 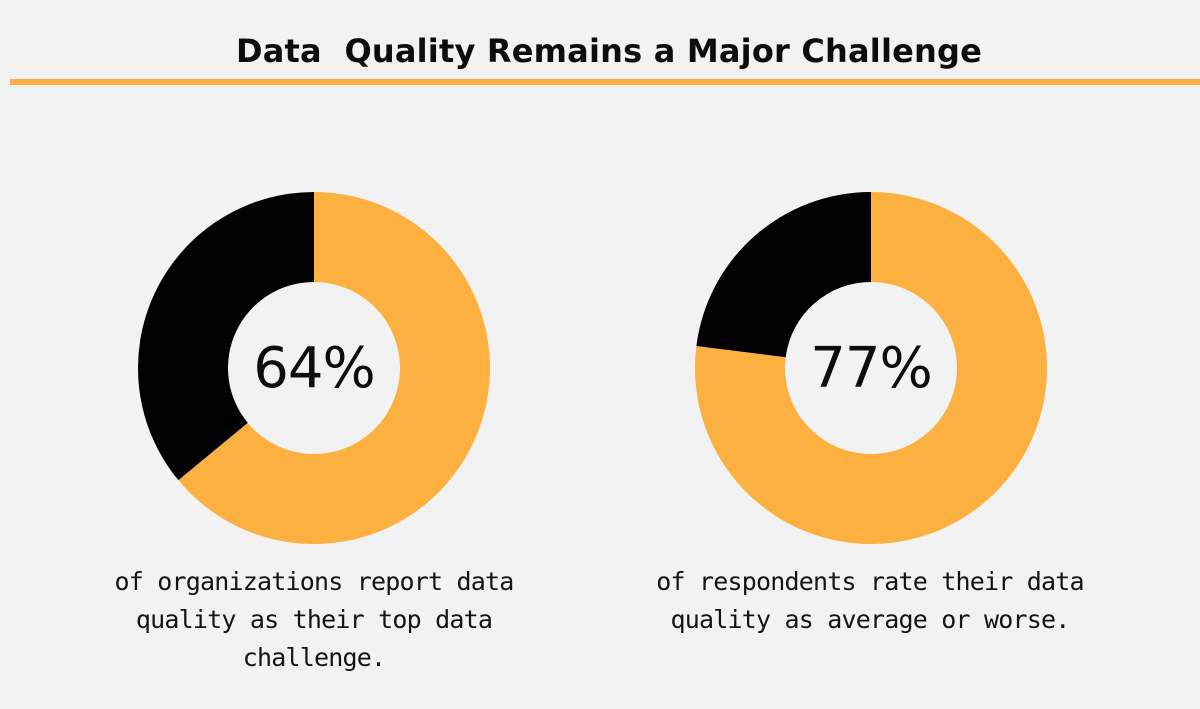 I want to click on donut-center-label: 64%, so click(x=314, y=368).